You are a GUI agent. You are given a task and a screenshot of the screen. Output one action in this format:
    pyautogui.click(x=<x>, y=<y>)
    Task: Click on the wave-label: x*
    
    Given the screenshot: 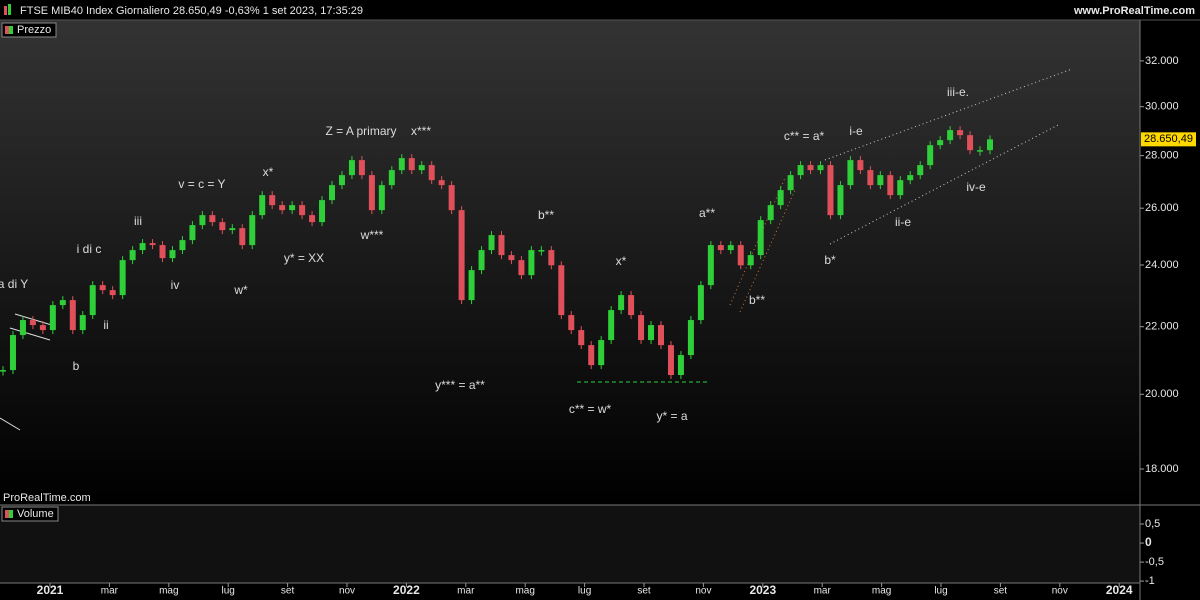 What is the action you would take?
    pyautogui.click(x=621, y=261)
    